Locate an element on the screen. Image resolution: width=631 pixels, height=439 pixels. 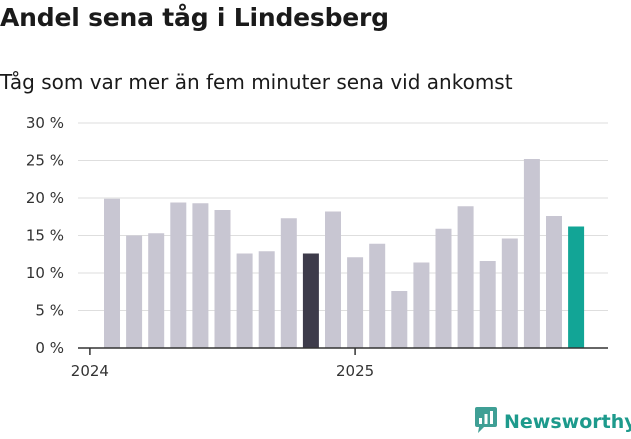
y-tick-label: 15 % is located at coordinates (45, 236).